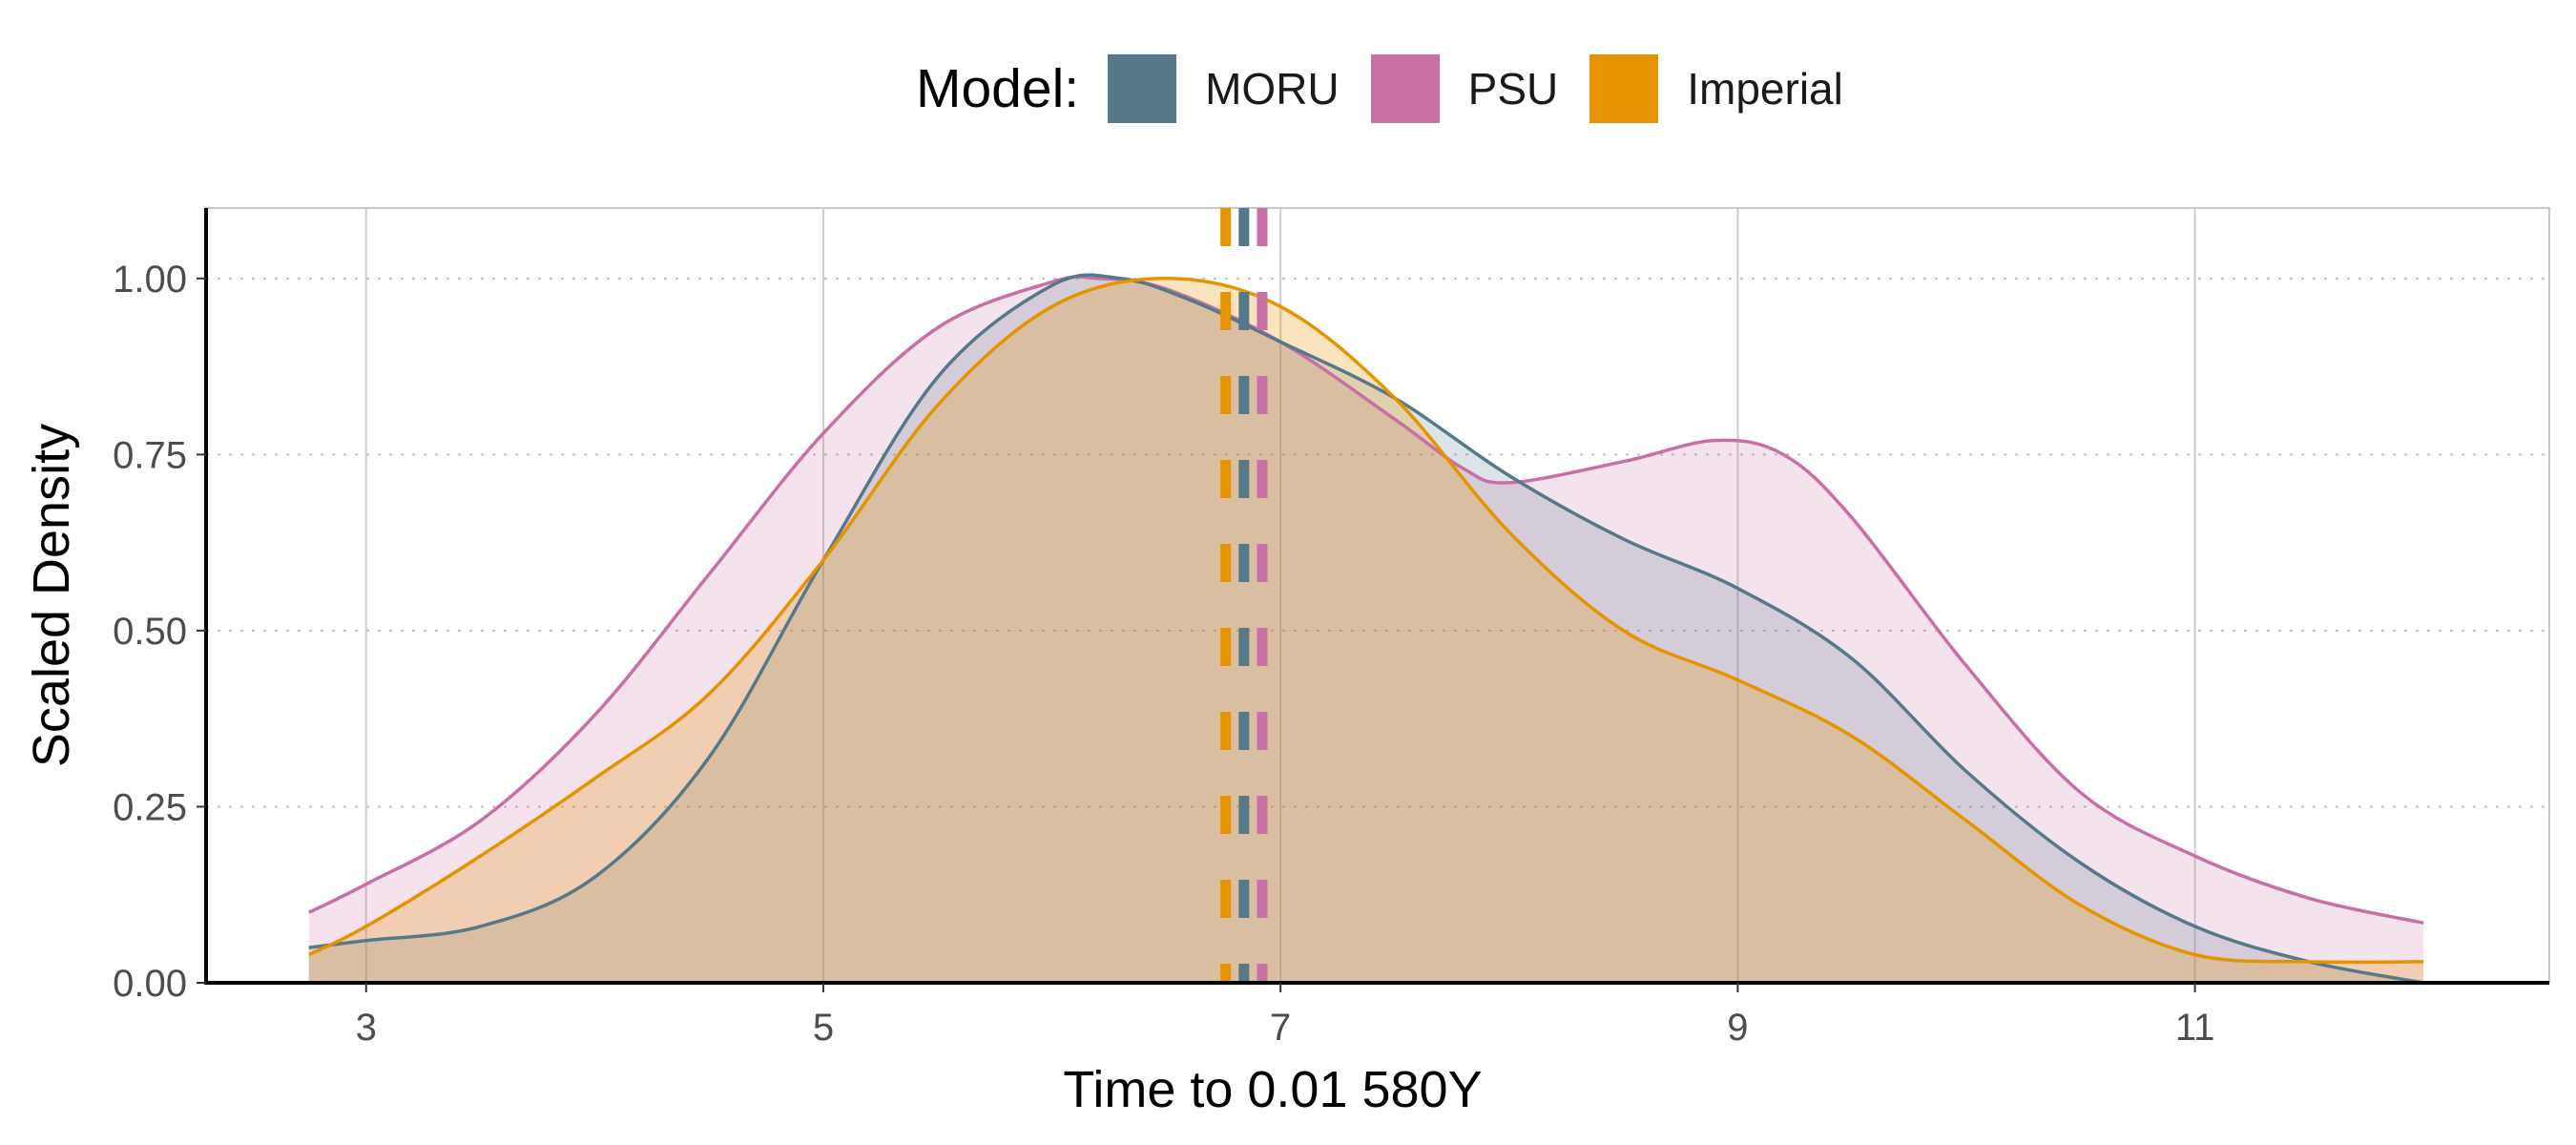 The image size is (2576, 1145). What do you see at coordinates (1624, 89) in the screenshot?
I see `legend-key-imperial` at bounding box center [1624, 89].